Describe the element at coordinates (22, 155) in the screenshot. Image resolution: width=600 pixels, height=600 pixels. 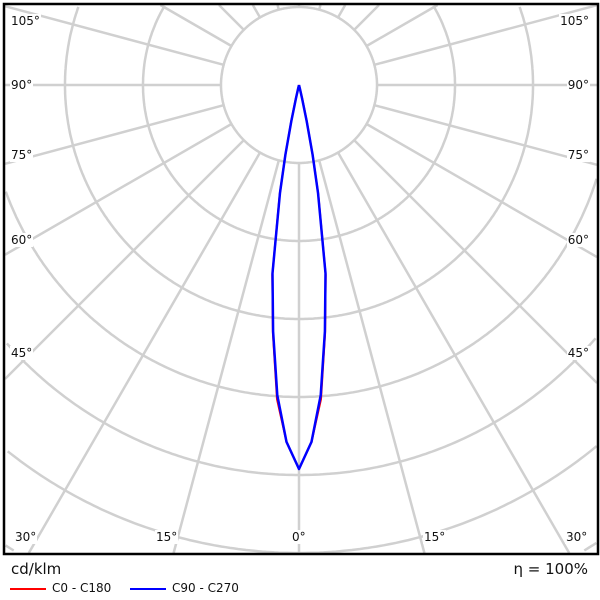
I see `angle-label-left-75: 75°` at that location.